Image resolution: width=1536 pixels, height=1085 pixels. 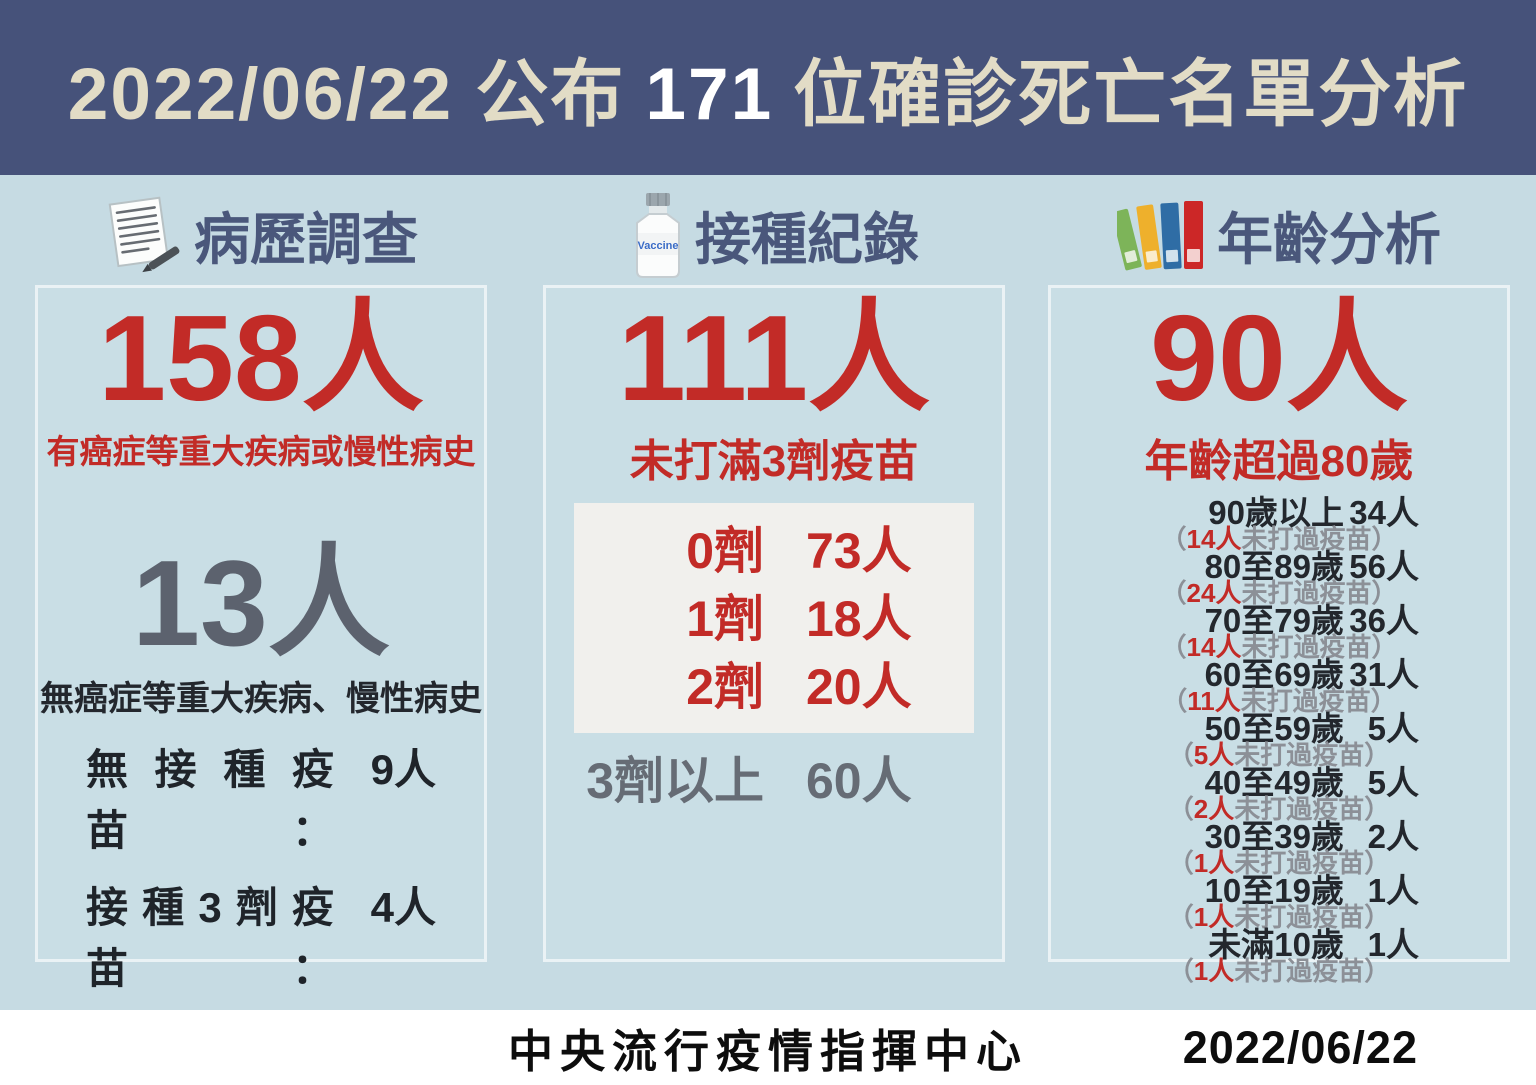 What do you see at coordinates (261, 698) in the screenshot?
I see `without-history-label: 無癌症等重大疾病、慢性病史` at bounding box center [261, 698].